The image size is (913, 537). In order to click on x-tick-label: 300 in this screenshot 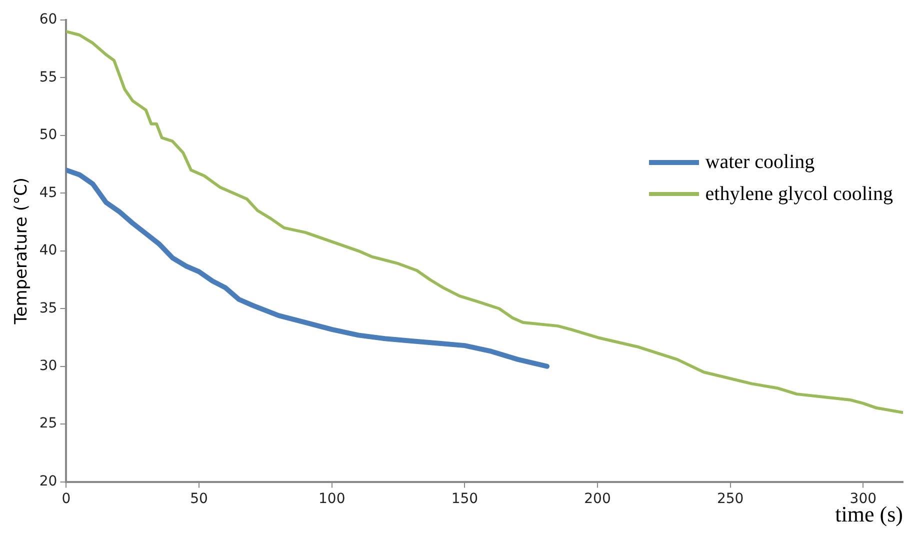, I will do `click(863, 498)`.